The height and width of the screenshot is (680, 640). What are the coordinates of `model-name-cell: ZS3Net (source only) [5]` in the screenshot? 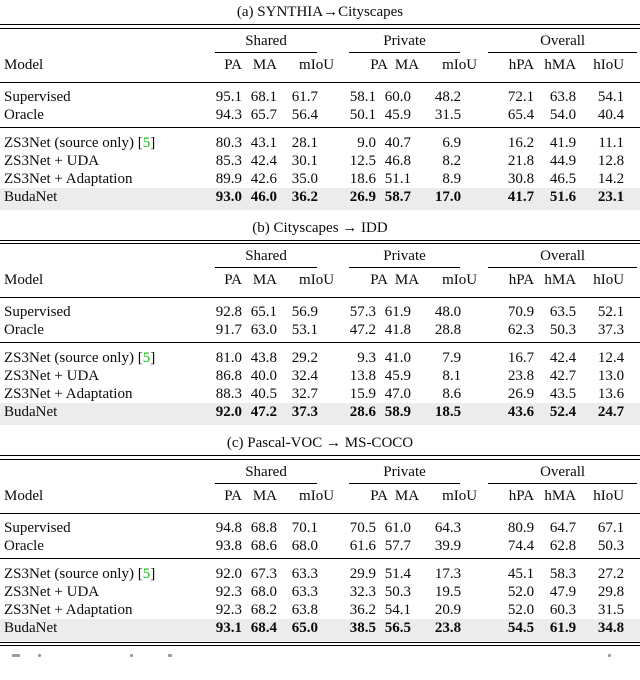 It's located at (80, 573).